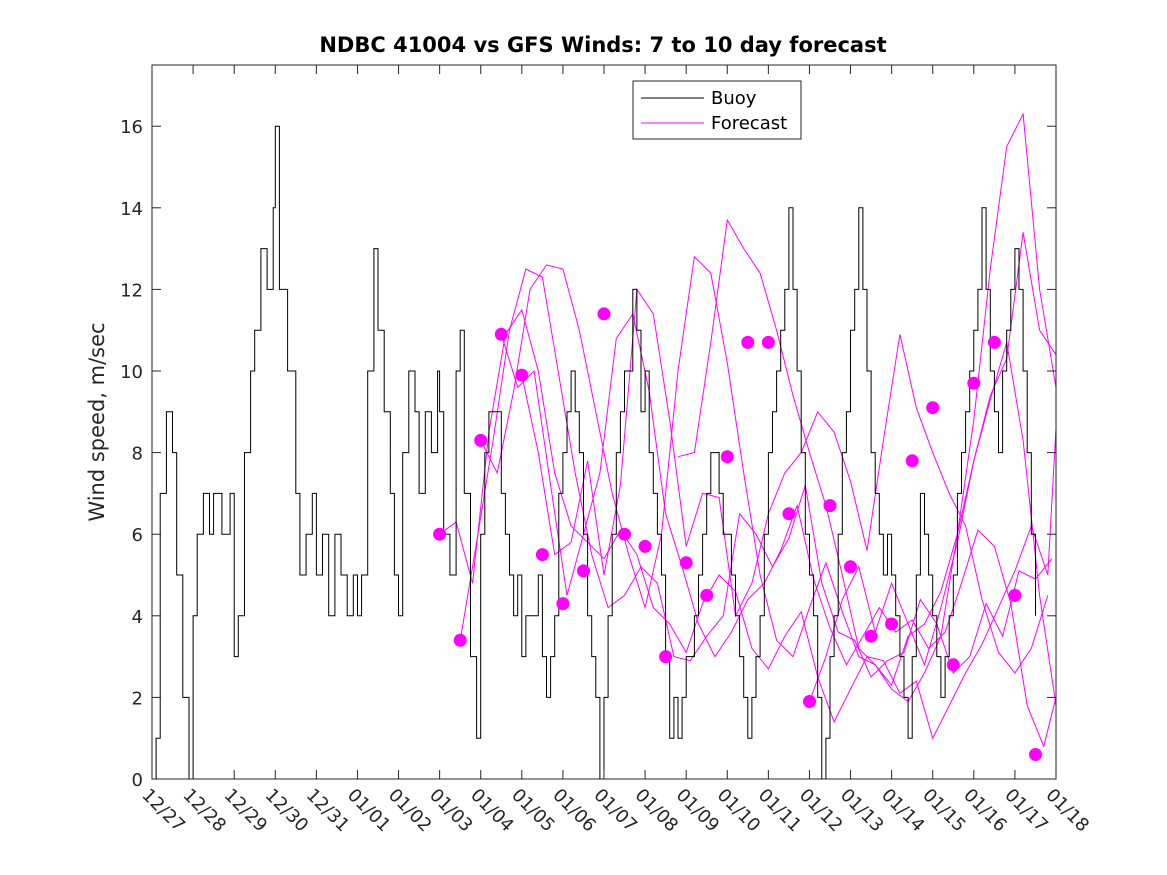 This screenshot has height=875, width=1167. Describe the element at coordinates (734, 98) in the screenshot. I see `legend-buoy-label: Buoy` at that location.